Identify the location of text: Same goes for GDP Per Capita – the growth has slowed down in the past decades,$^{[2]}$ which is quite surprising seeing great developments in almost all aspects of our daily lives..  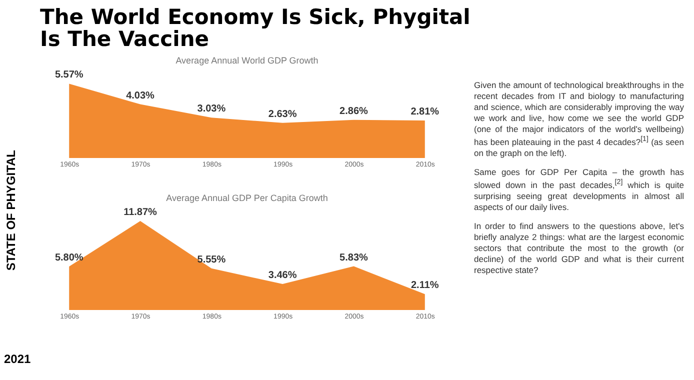
(579, 190).